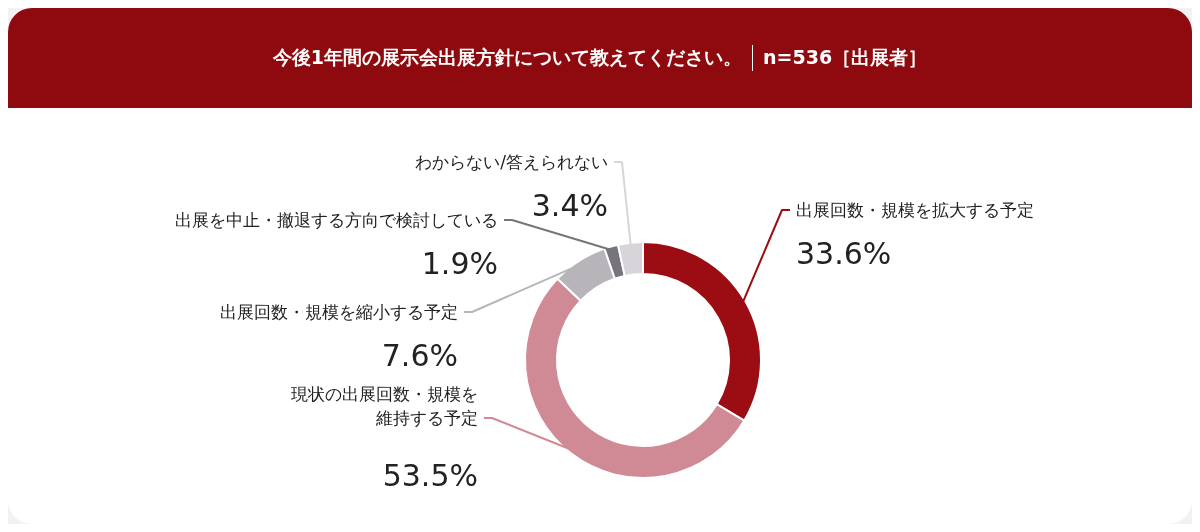 The height and width of the screenshot is (532, 1200). I want to click on data-label: 3.4%, so click(569, 205).